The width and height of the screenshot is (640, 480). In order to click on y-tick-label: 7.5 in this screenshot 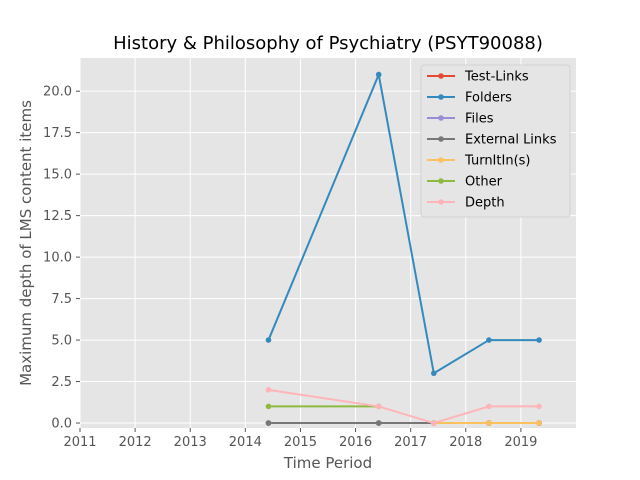, I will do `click(61, 299)`.